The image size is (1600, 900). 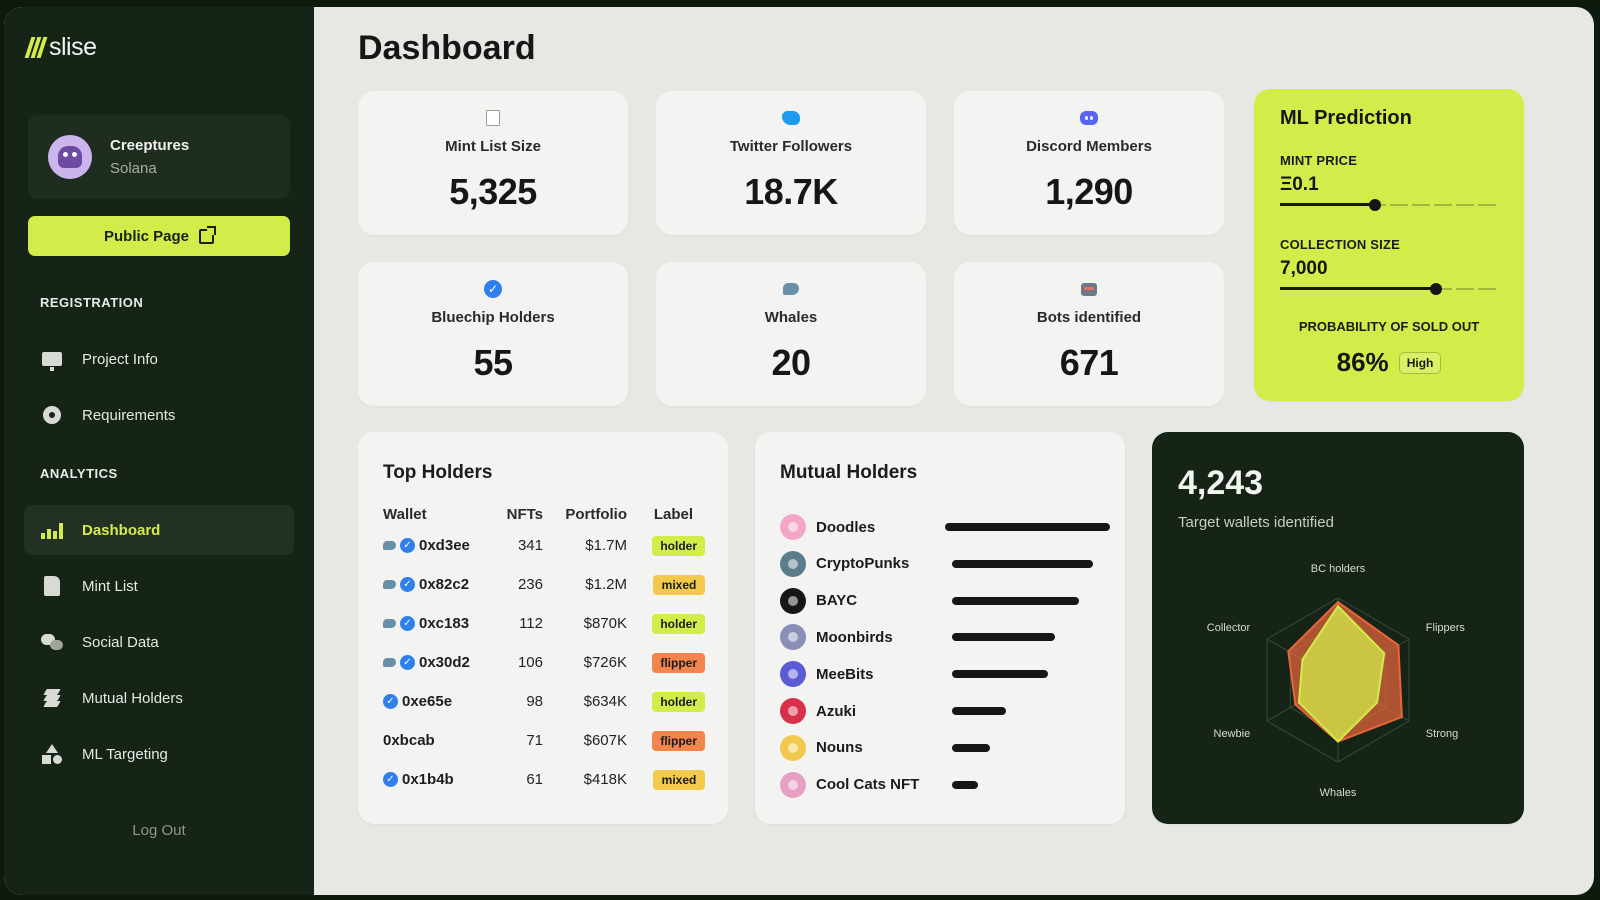 What do you see at coordinates (92, 302) in the screenshot?
I see `registration-section-label: REGISTRATION` at bounding box center [92, 302].